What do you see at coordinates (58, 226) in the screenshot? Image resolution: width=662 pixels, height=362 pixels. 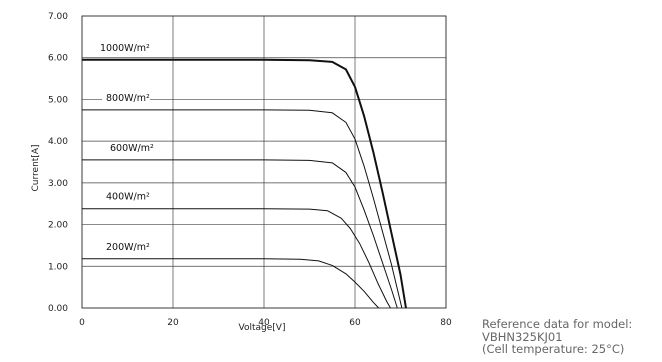 I see `y-tick-label: 2.00` at bounding box center [58, 226].